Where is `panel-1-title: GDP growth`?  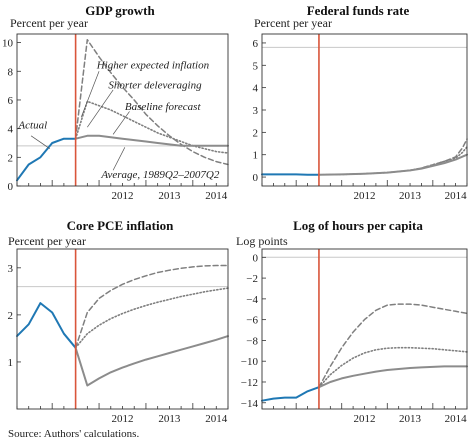
panel-1-title: GDP growth is located at coordinates (120, 10).